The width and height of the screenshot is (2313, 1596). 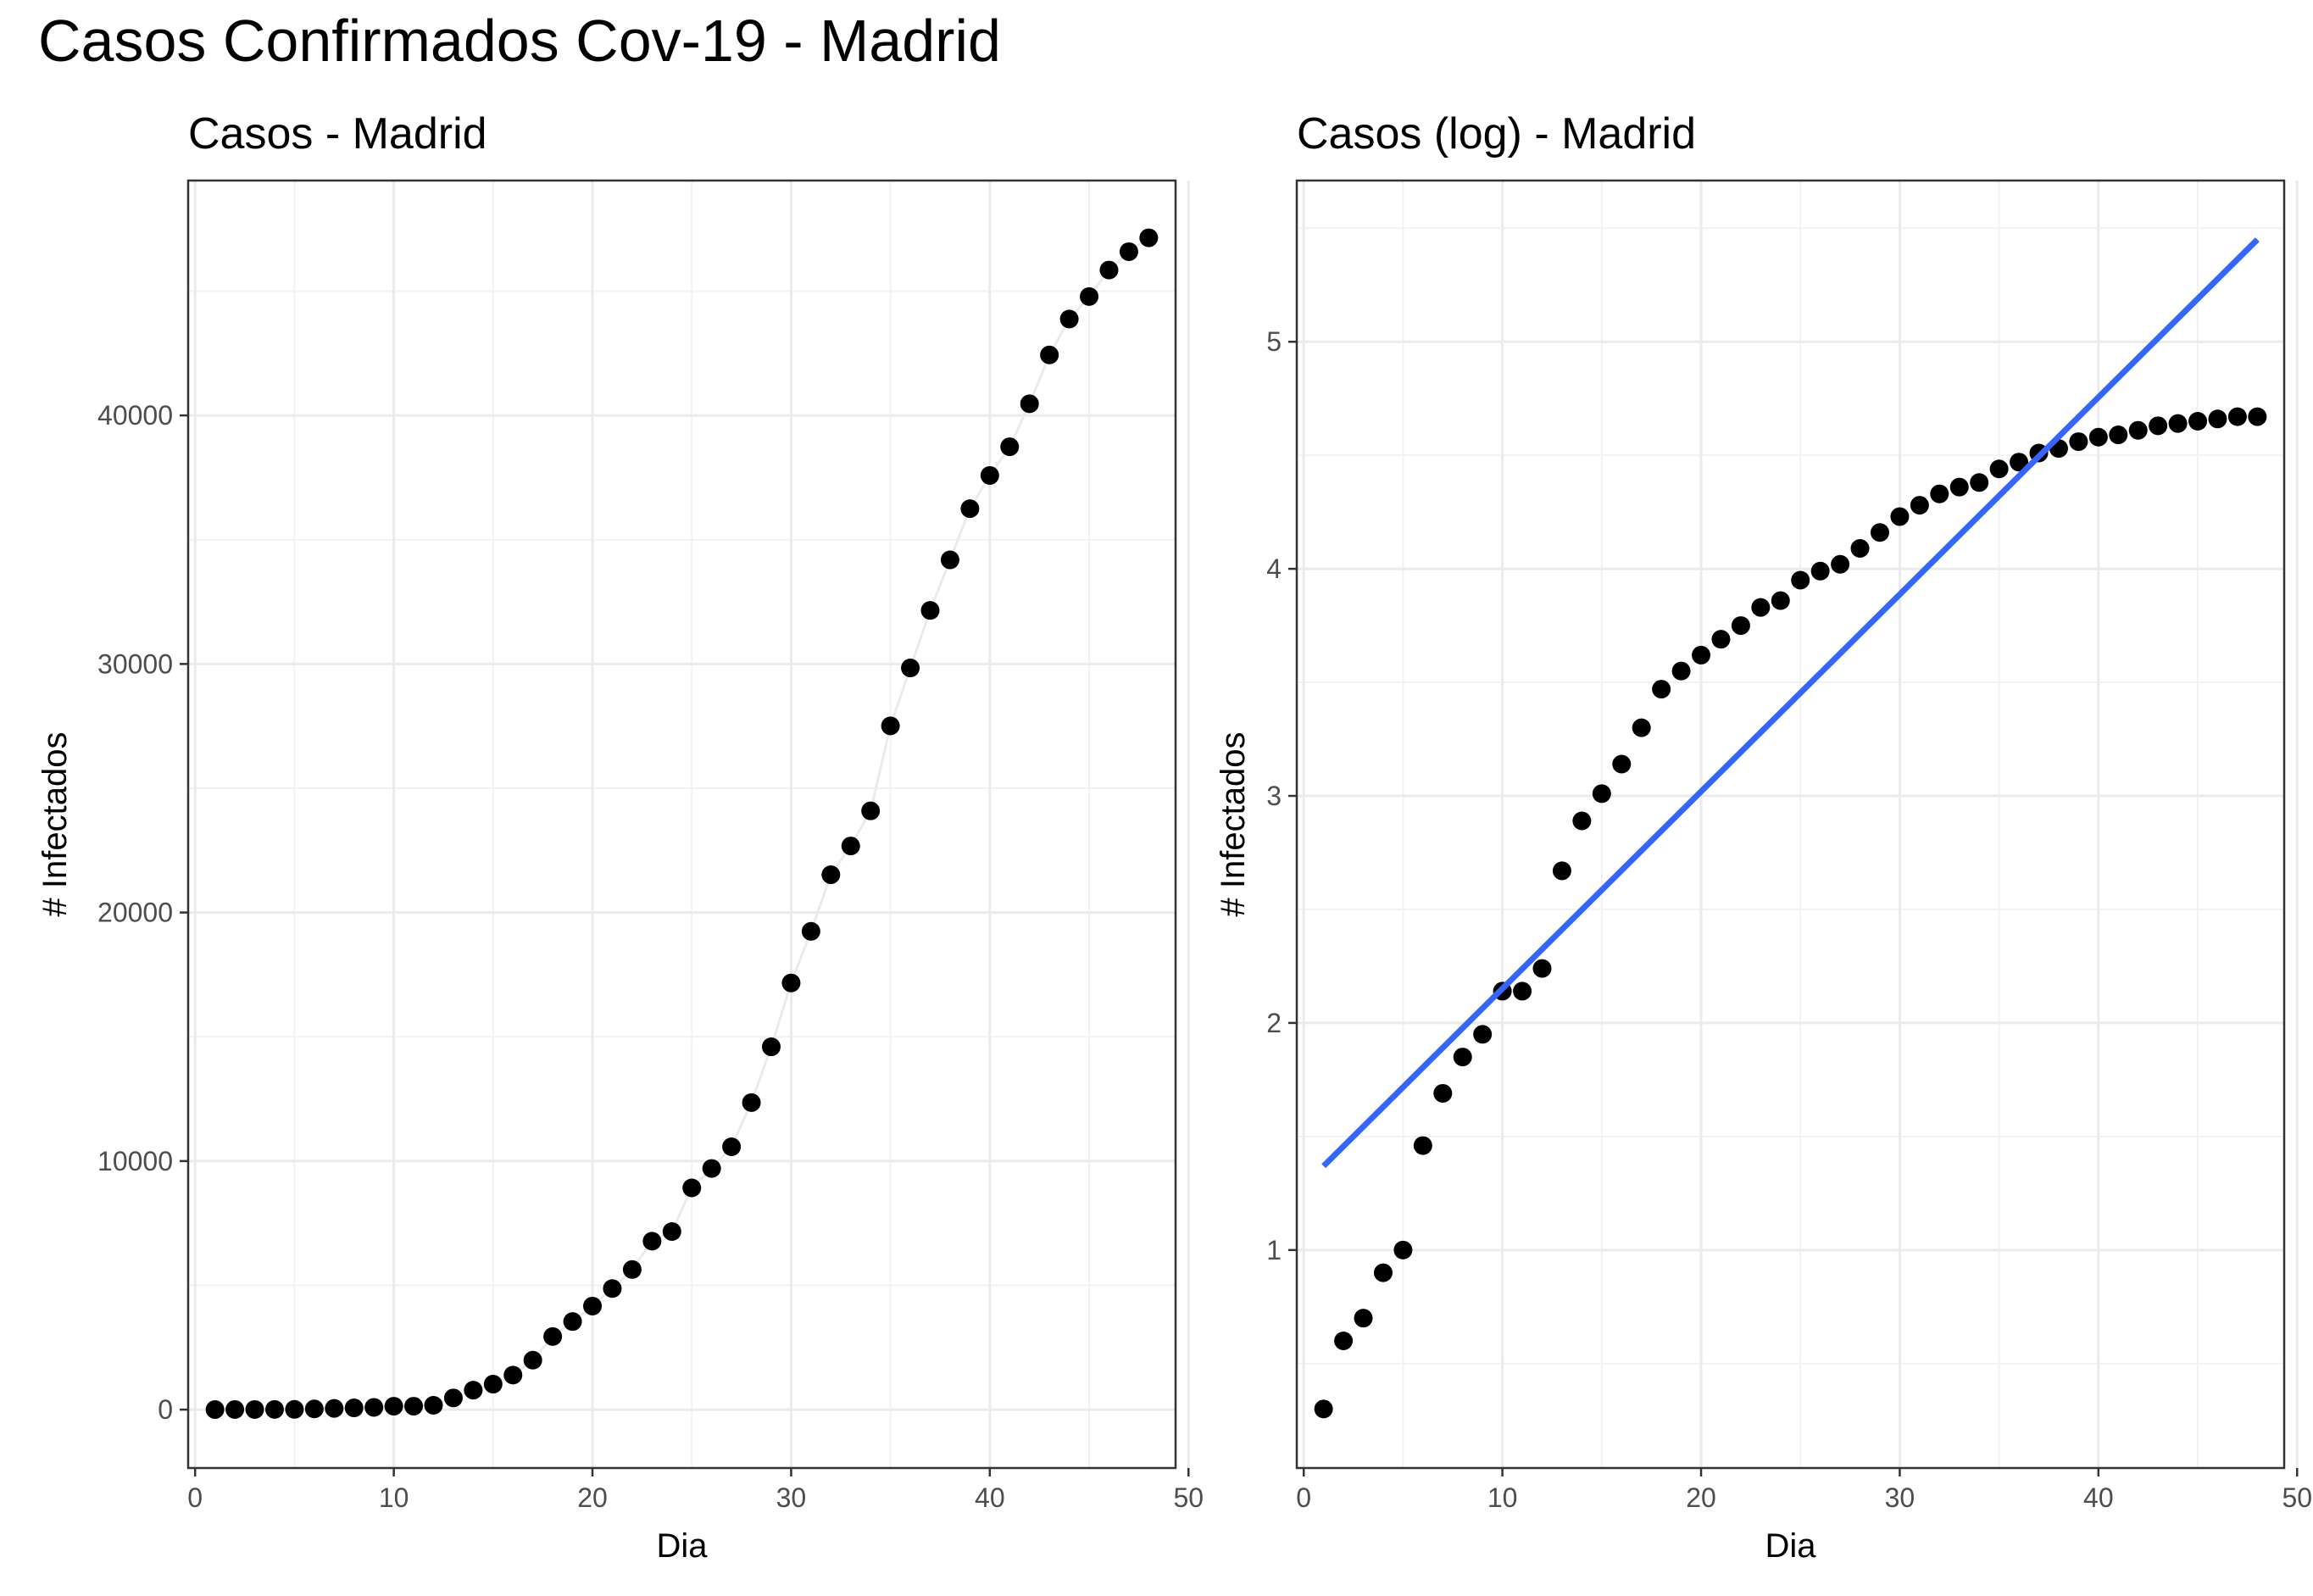 What do you see at coordinates (165, 1409) in the screenshot?
I see `y-tick-label: 0` at bounding box center [165, 1409].